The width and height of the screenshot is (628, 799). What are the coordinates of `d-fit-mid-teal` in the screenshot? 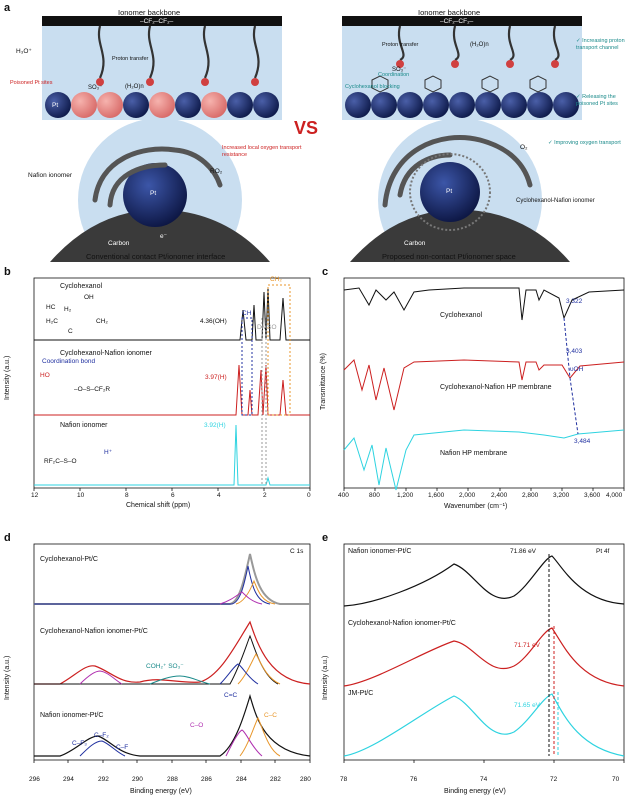 It's located at (180, 680).